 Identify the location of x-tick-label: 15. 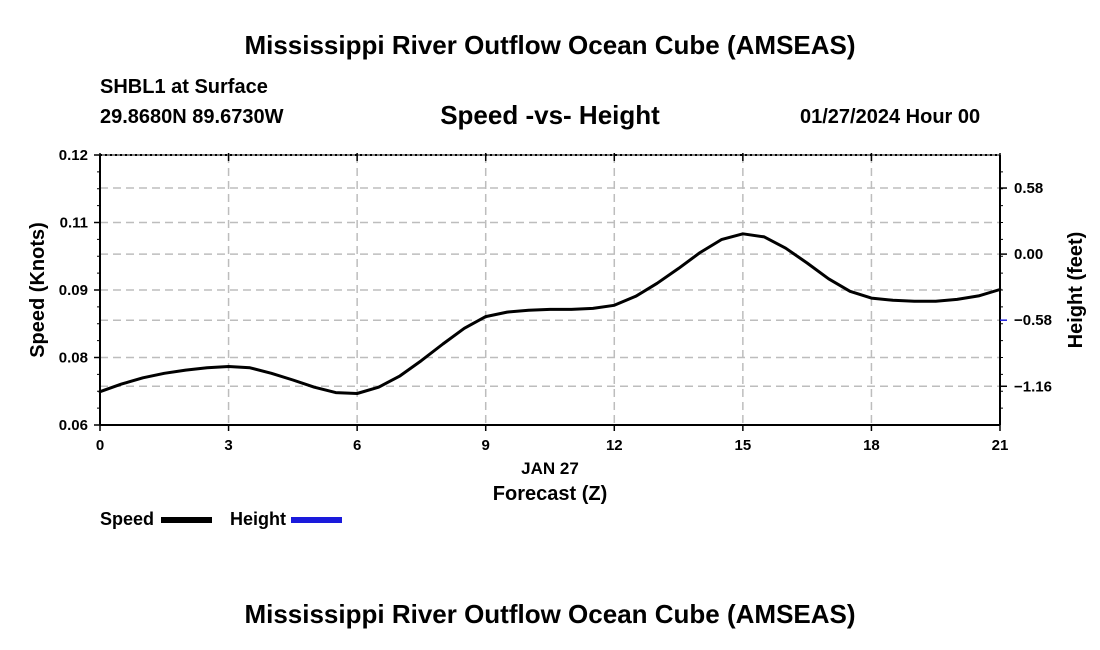
(743, 445).